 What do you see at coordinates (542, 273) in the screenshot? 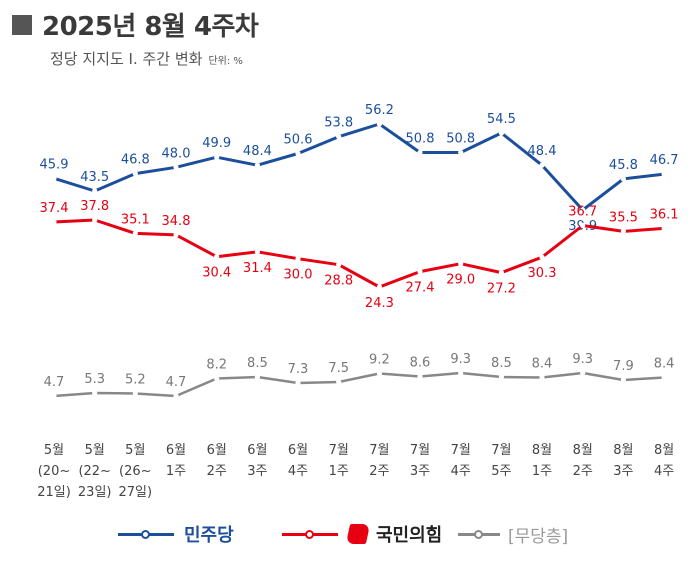
I see `data-label-ppp: 30.3` at bounding box center [542, 273].